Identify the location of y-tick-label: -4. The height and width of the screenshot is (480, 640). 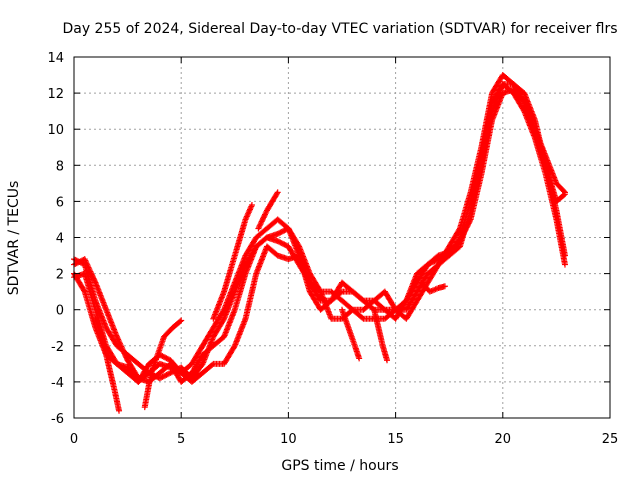
(57, 383).